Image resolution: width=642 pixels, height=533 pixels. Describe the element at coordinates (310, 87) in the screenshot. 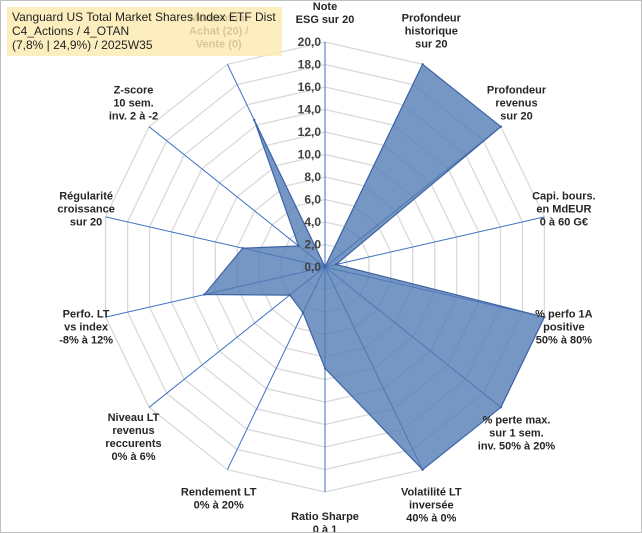

I see `r-tick-label: 16,0` at that location.